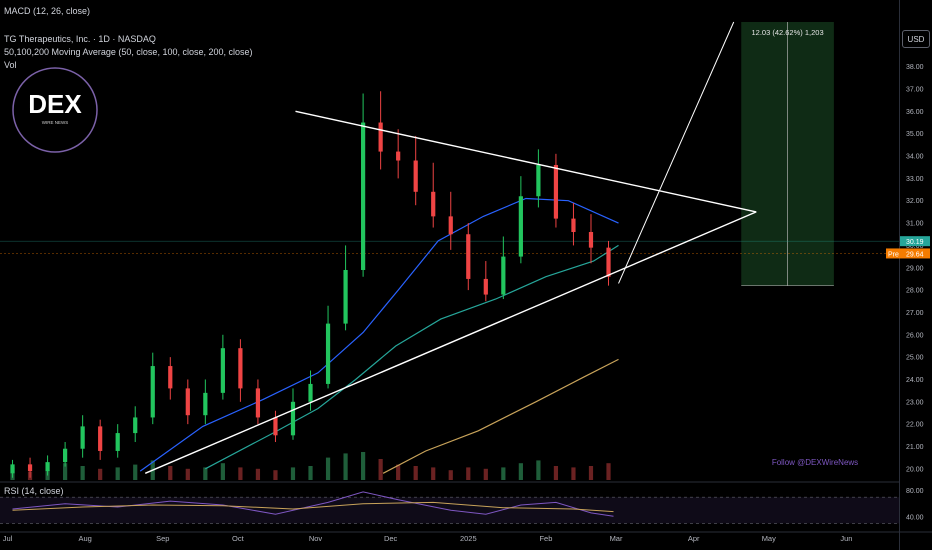 The image size is (932, 550). Describe the element at coordinates (391, 538) in the screenshot. I see `time-tick-label: Dec` at that location.